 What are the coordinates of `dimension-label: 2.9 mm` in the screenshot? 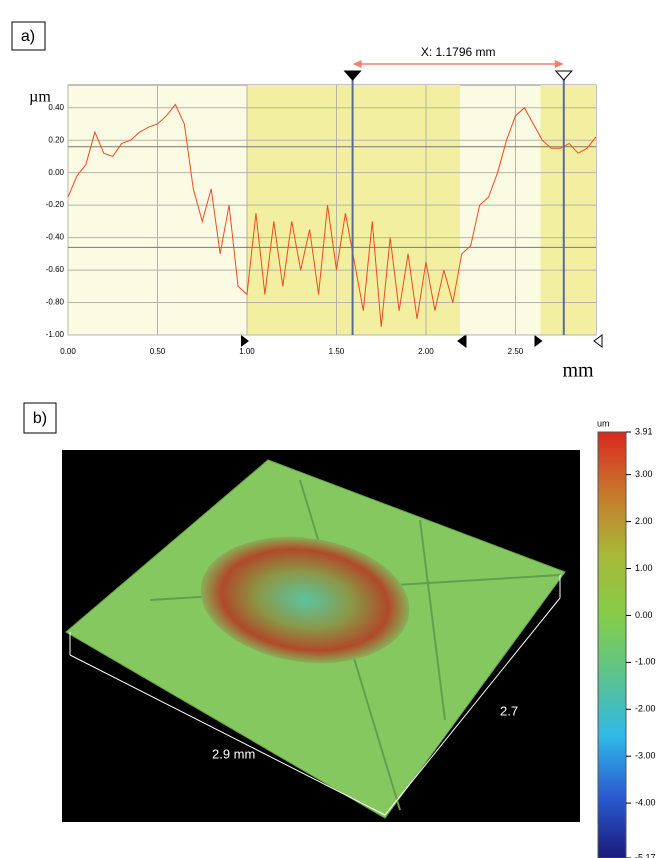 It's located at (233, 753).